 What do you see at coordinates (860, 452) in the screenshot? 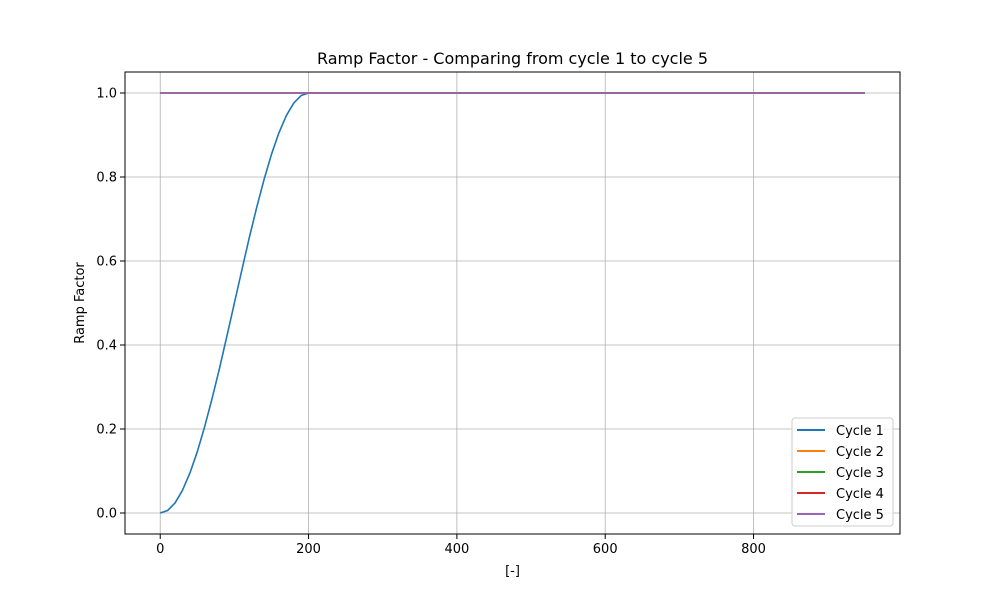
I see `legend-label-cycle-2: Cycle 2` at bounding box center [860, 452].